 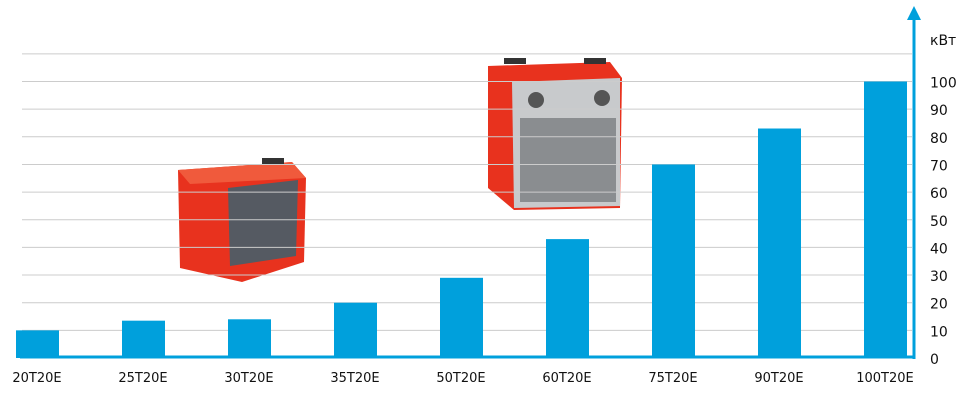 What do you see at coordinates (143, 339) in the screenshot?
I see `bar-25T20E` at bounding box center [143, 339].